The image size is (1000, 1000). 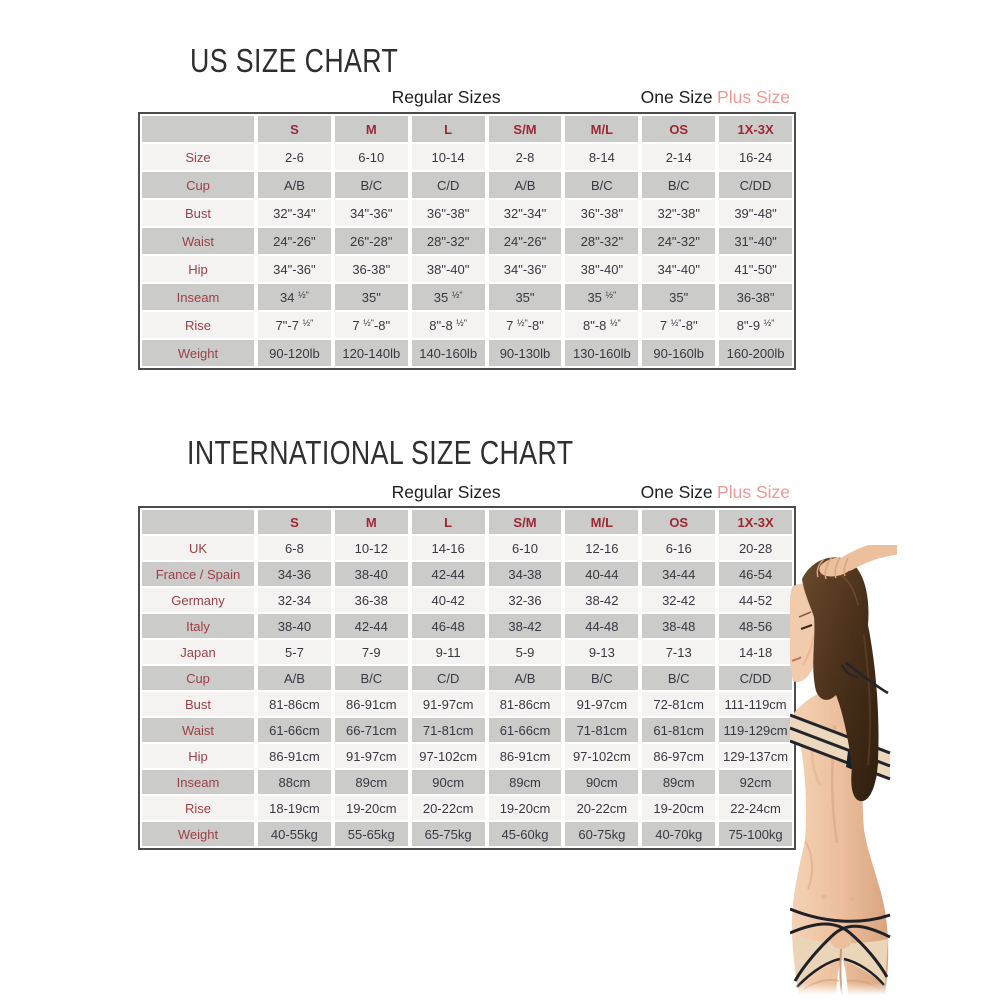 What do you see at coordinates (448, 241) in the screenshot?
I see `value-cell: 28"-32"` at bounding box center [448, 241].